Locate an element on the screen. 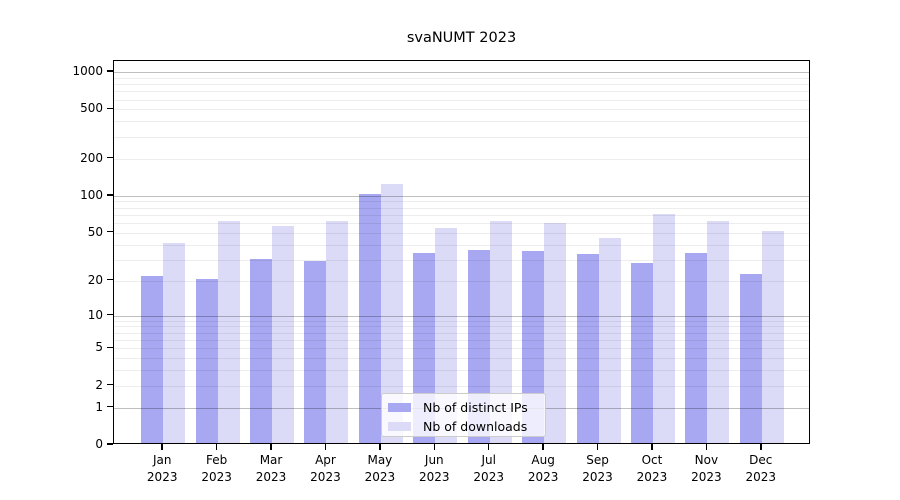 The height and width of the screenshot is (500, 900). y-tick-label: 20 is located at coordinates (95, 279).